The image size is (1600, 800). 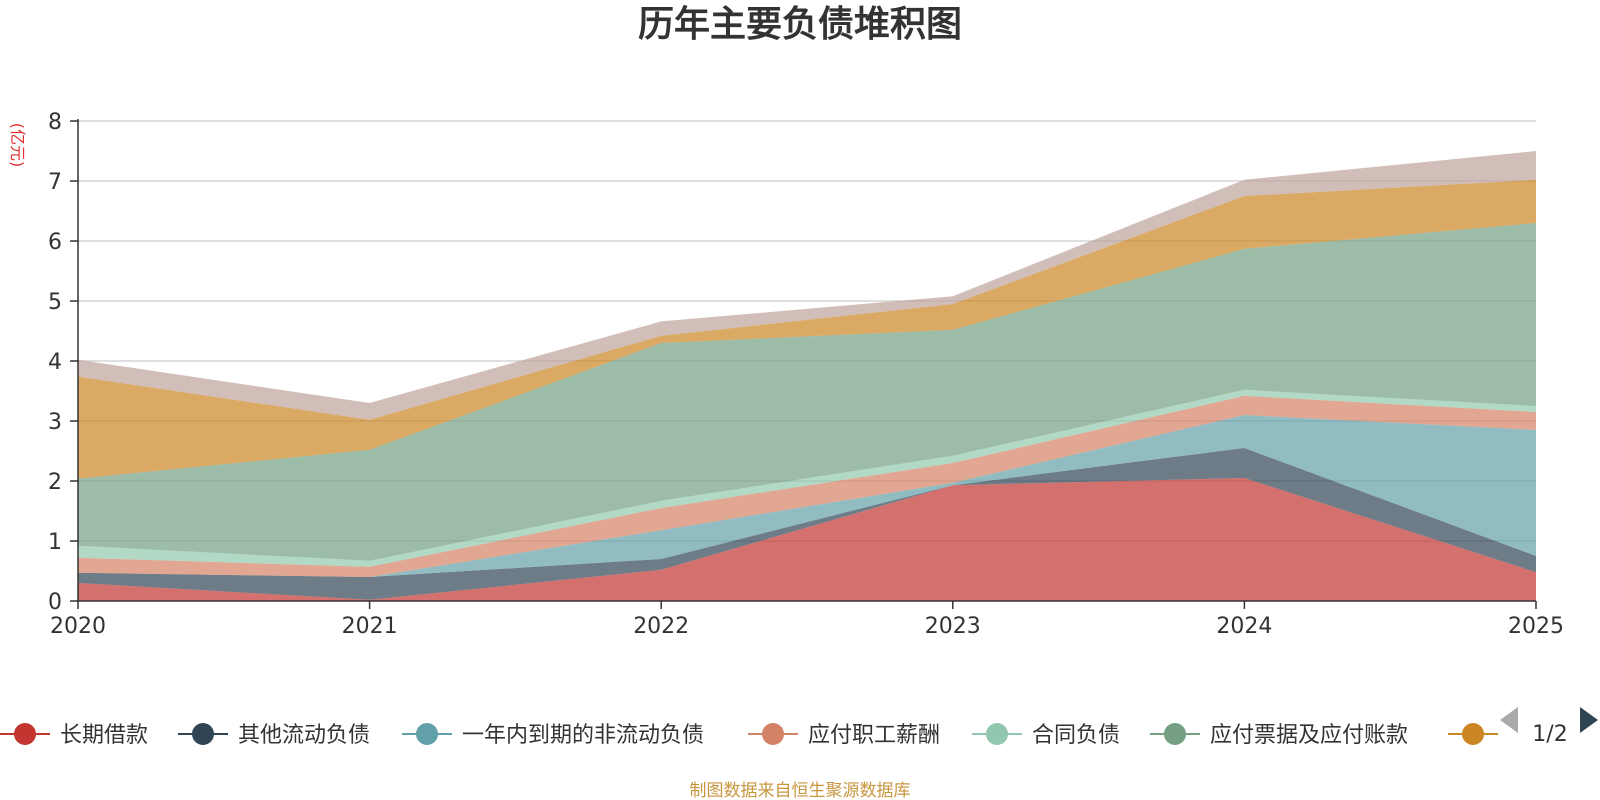 What do you see at coordinates (1549, 734) in the screenshot?
I see `legend-page-label: 1/2` at bounding box center [1549, 734].